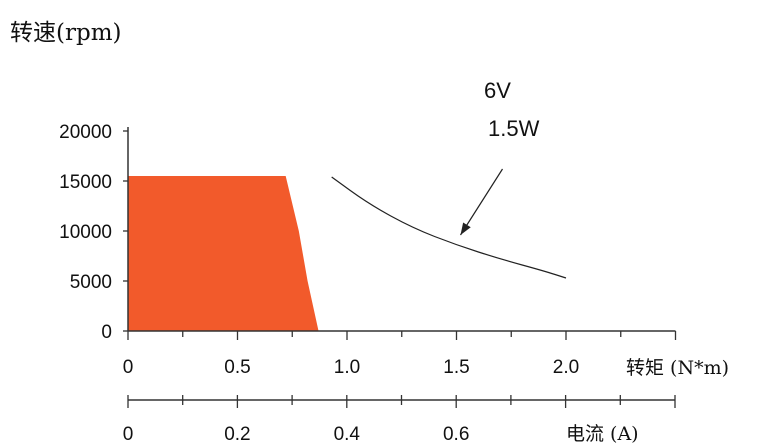 The image size is (774, 445). Describe the element at coordinates (456, 367) in the screenshot. I see `x-tick-label: 1.5` at that location.